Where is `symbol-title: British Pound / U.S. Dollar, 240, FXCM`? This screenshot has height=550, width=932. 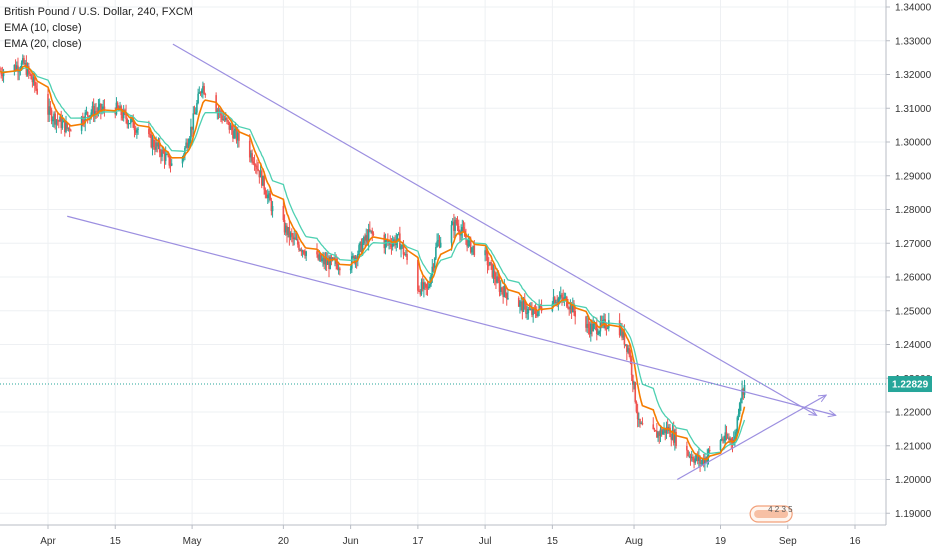 symbol-title: British Pound / U.S. Dollar, 240, FXCM is located at coordinates (98, 12).